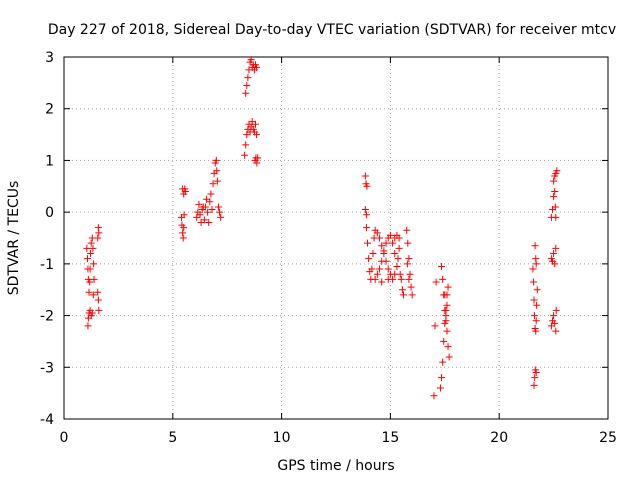 Image resolution: width=640 pixels, height=480 pixels. Describe the element at coordinates (338, 438) in the screenshot. I see `x-axis-tick-labels: 0 5 10 15 20 25` at that location.